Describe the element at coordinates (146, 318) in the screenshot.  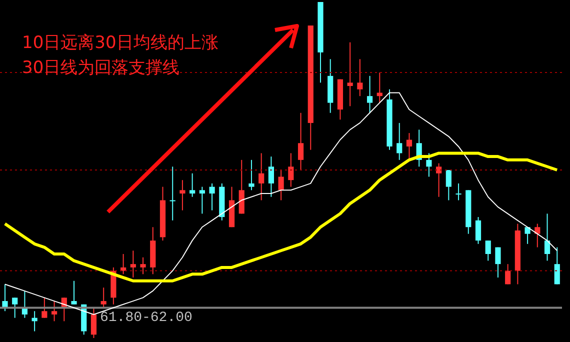
I see `annotation: 61.80-62.00` at that location.